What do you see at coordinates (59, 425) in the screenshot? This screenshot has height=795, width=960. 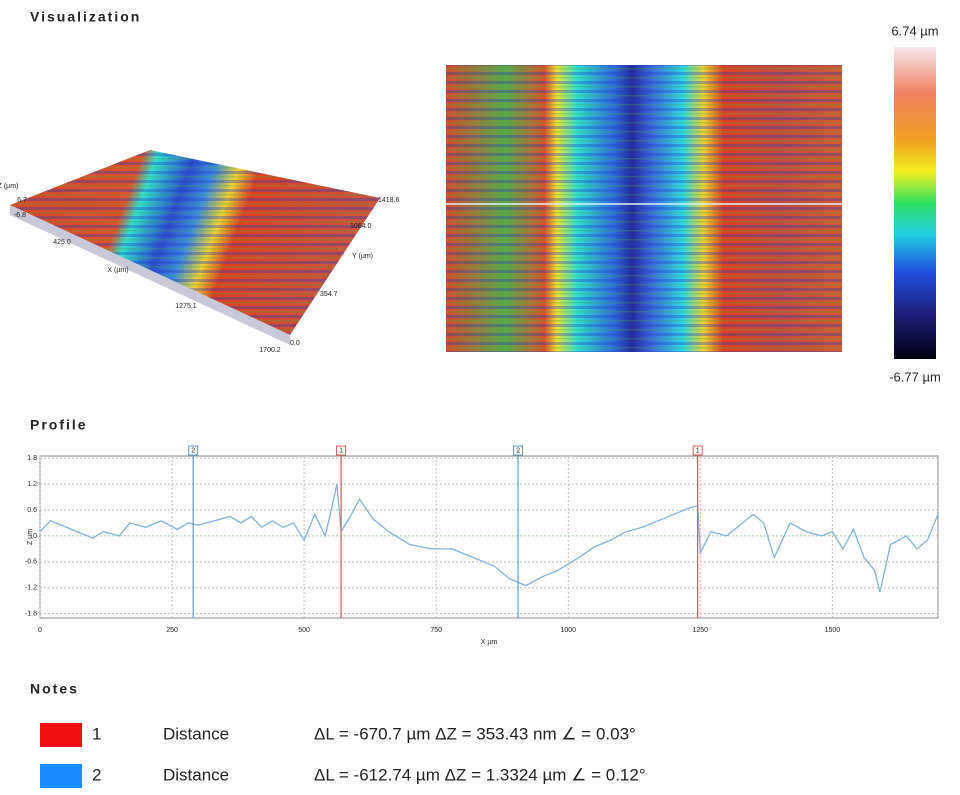 I see `section-title: Profile` at bounding box center [59, 425].